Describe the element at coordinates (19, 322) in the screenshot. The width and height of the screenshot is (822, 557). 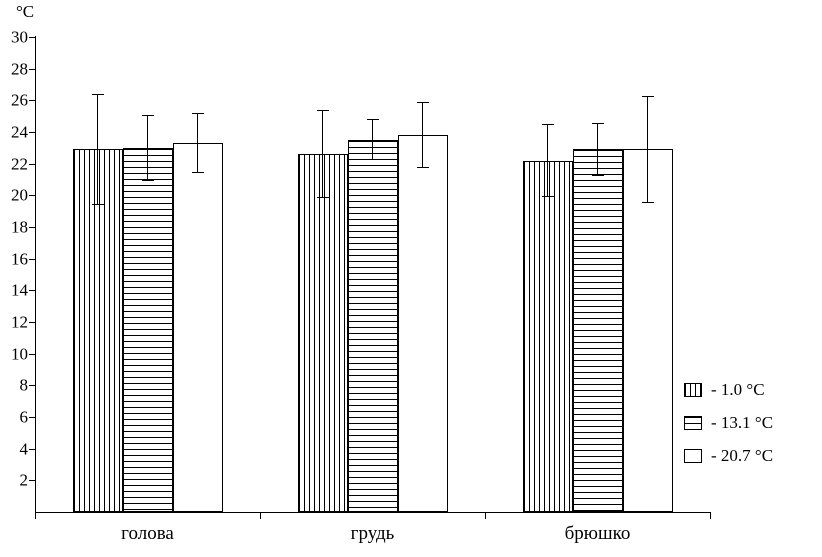
I see `y-tick-label: 12` at that location.